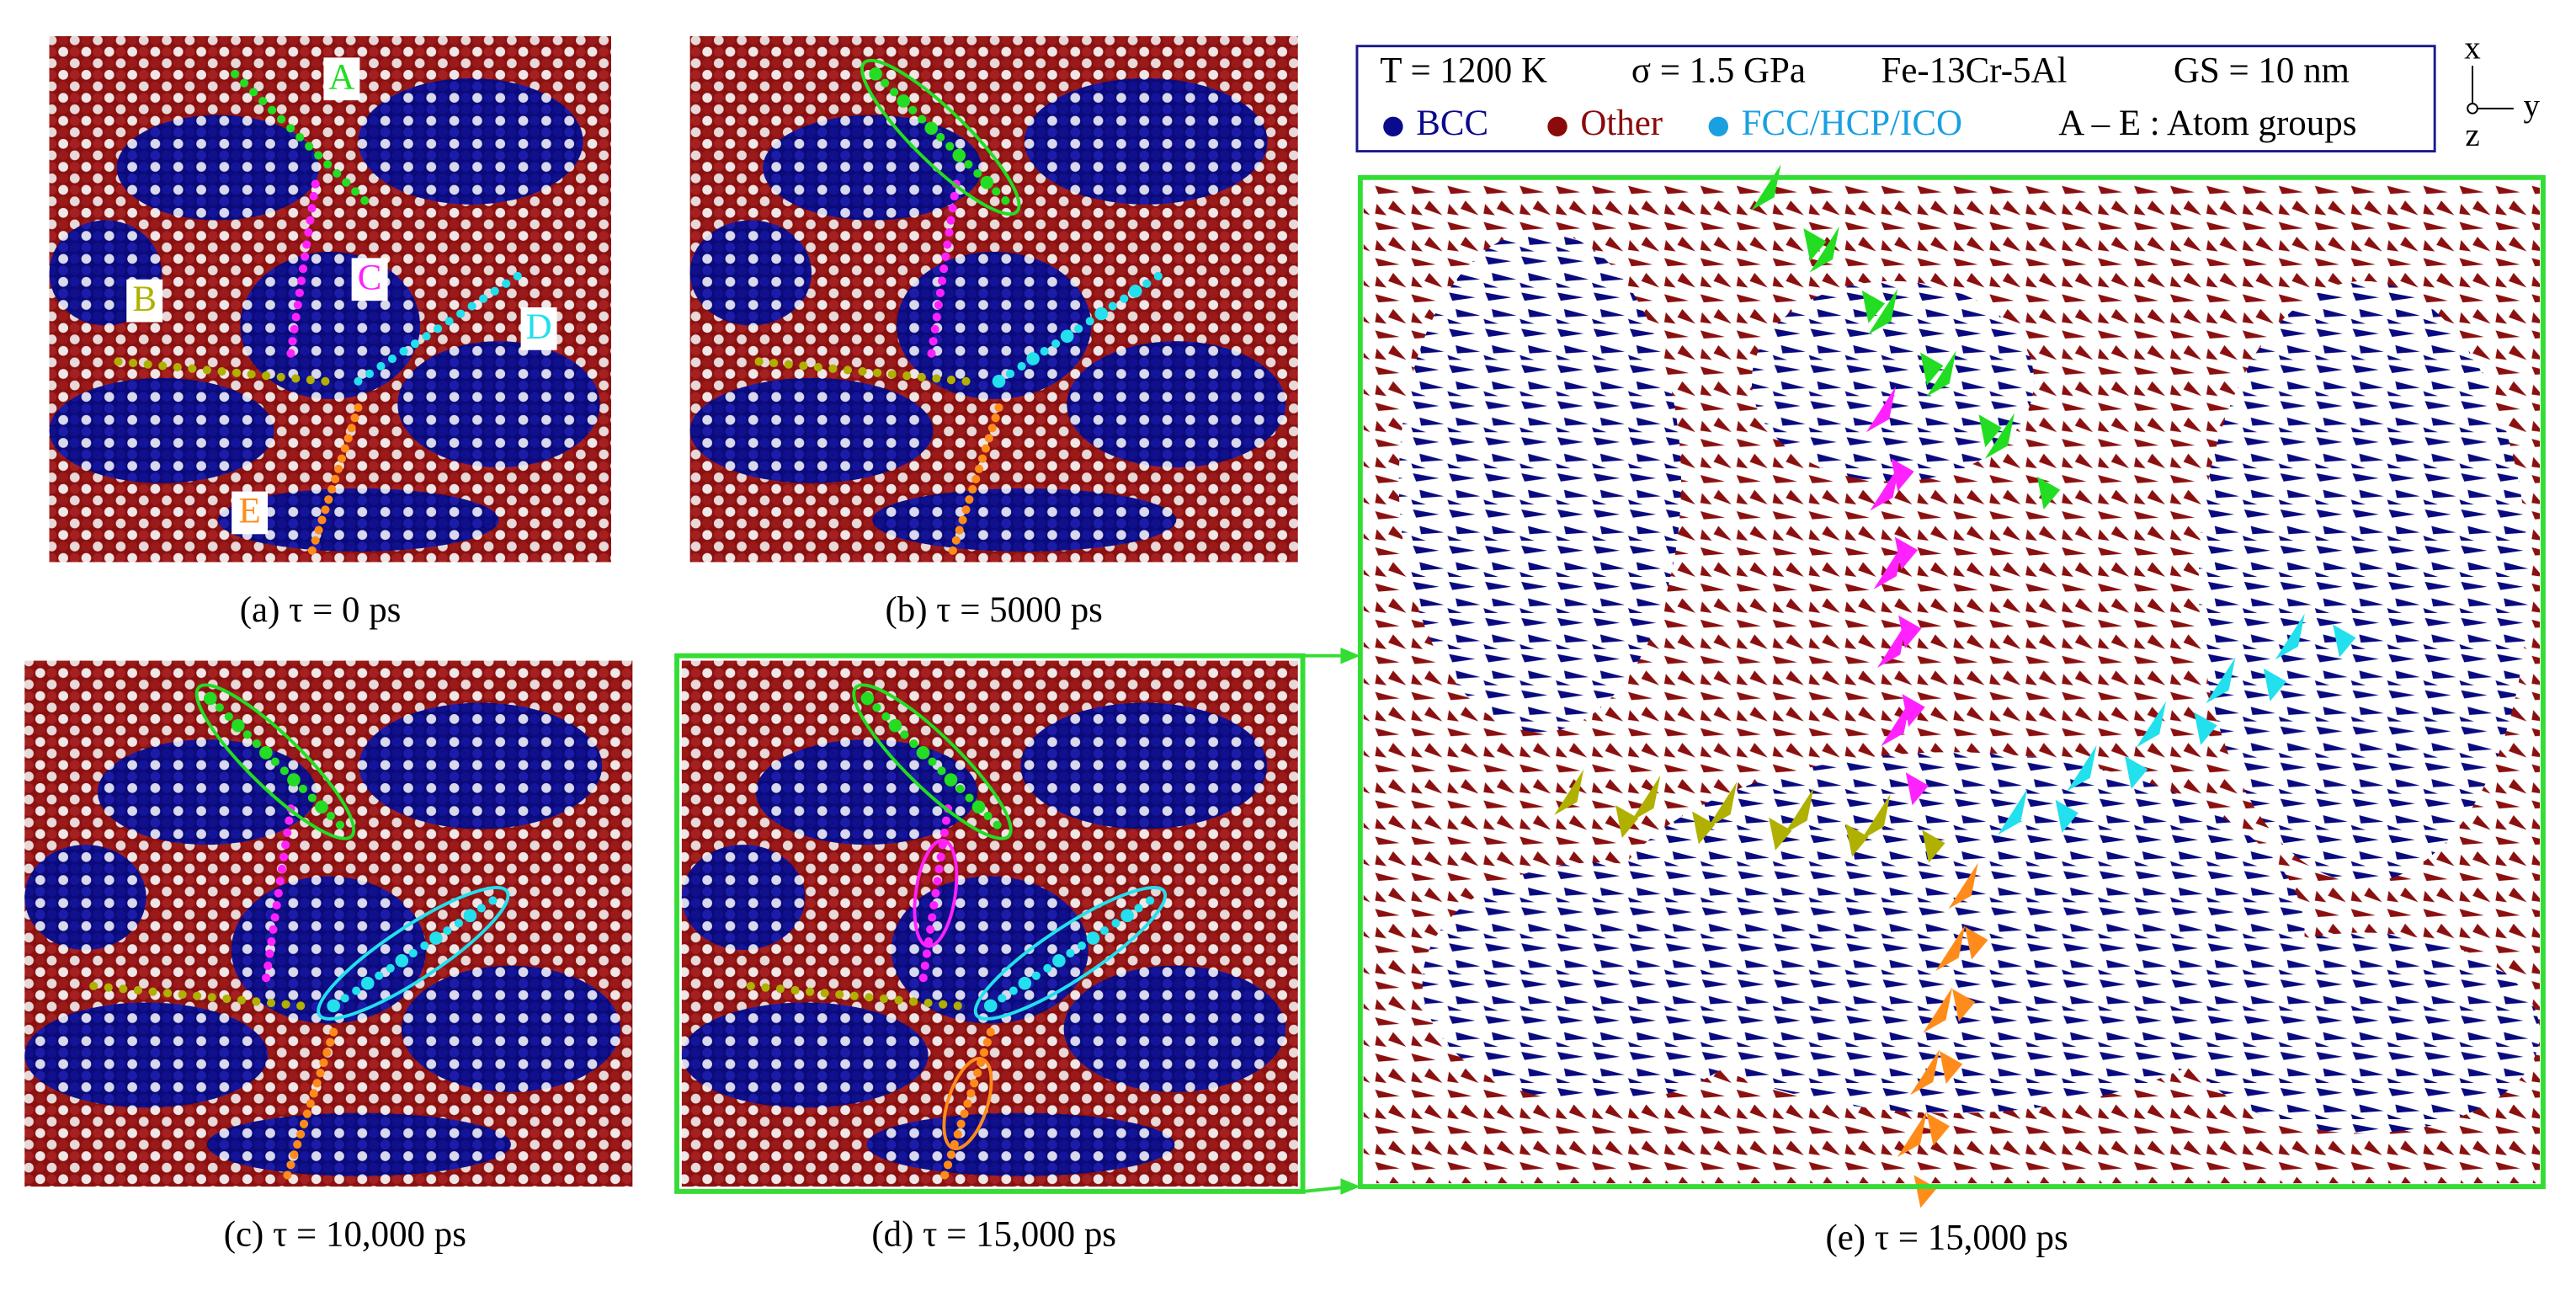  What do you see at coordinates (321, 610) in the screenshot?
I see `panel-caption: (a) τ = 0 ps` at bounding box center [321, 610].